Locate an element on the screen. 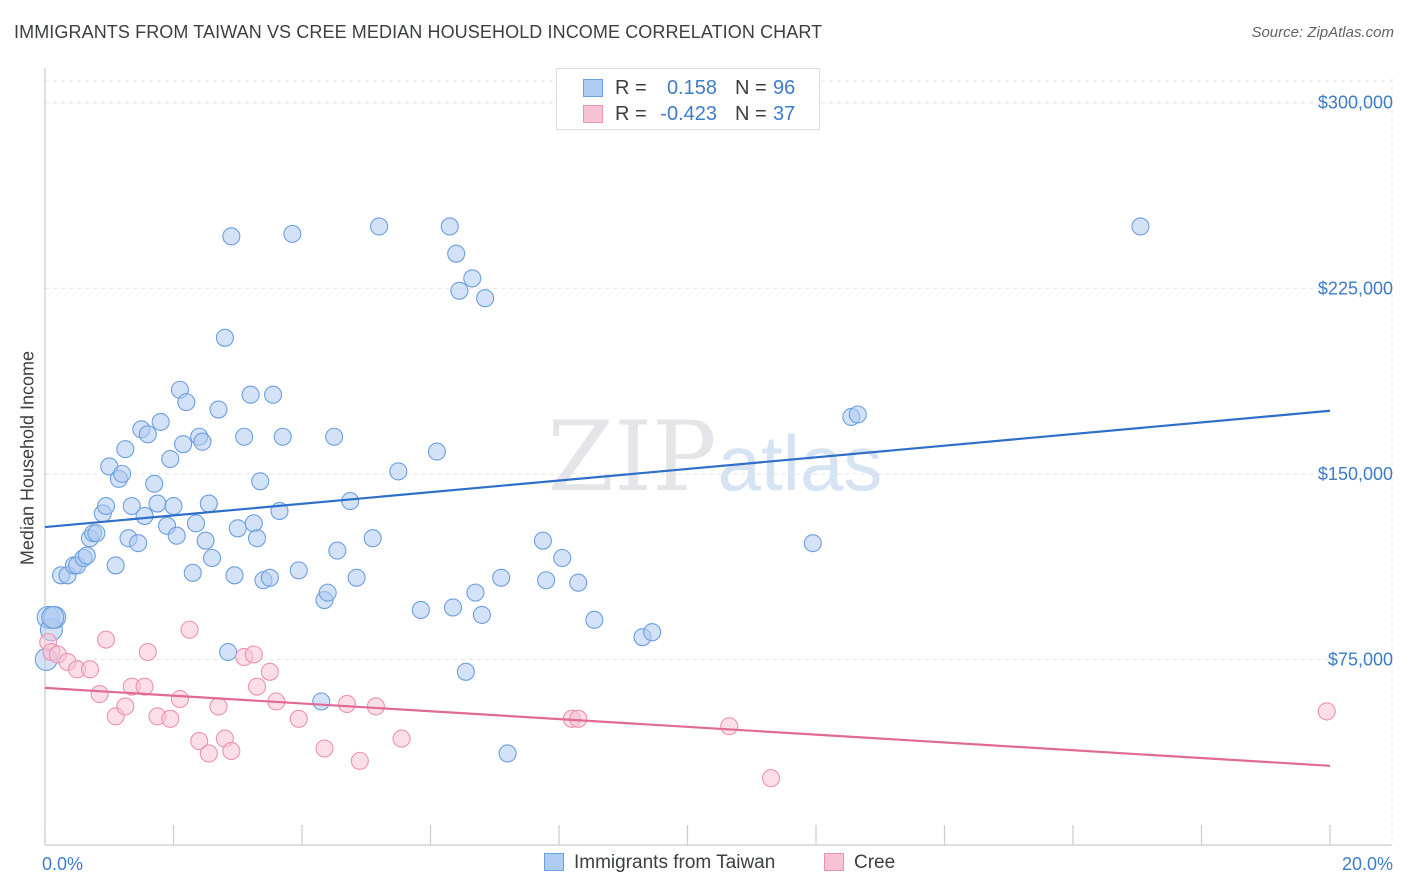  watermark: ZIP atlas is located at coordinates (714, 457).